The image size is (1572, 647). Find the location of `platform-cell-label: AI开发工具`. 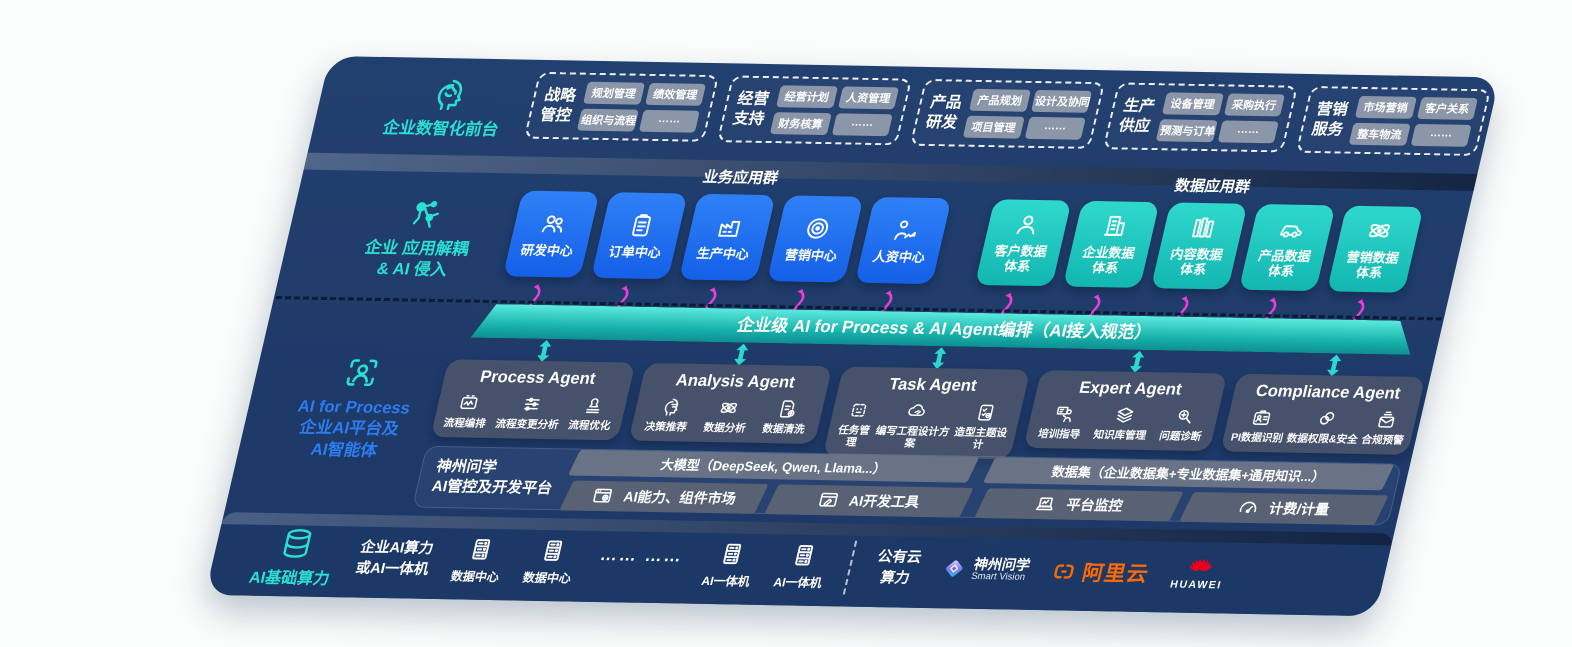

platform-cell-label: AI开发工具 is located at coordinates (884, 501).